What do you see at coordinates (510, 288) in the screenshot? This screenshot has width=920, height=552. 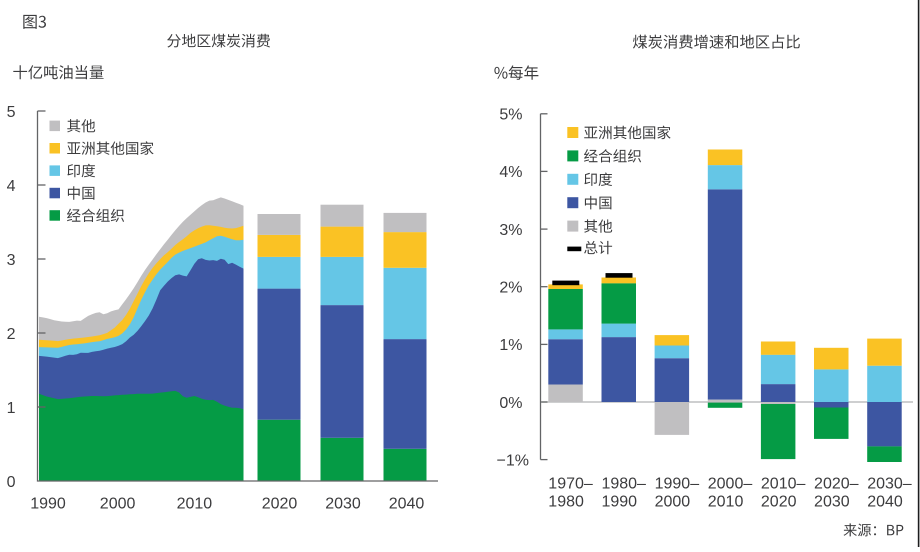 I see `svg-text: 2%` at bounding box center [510, 288].